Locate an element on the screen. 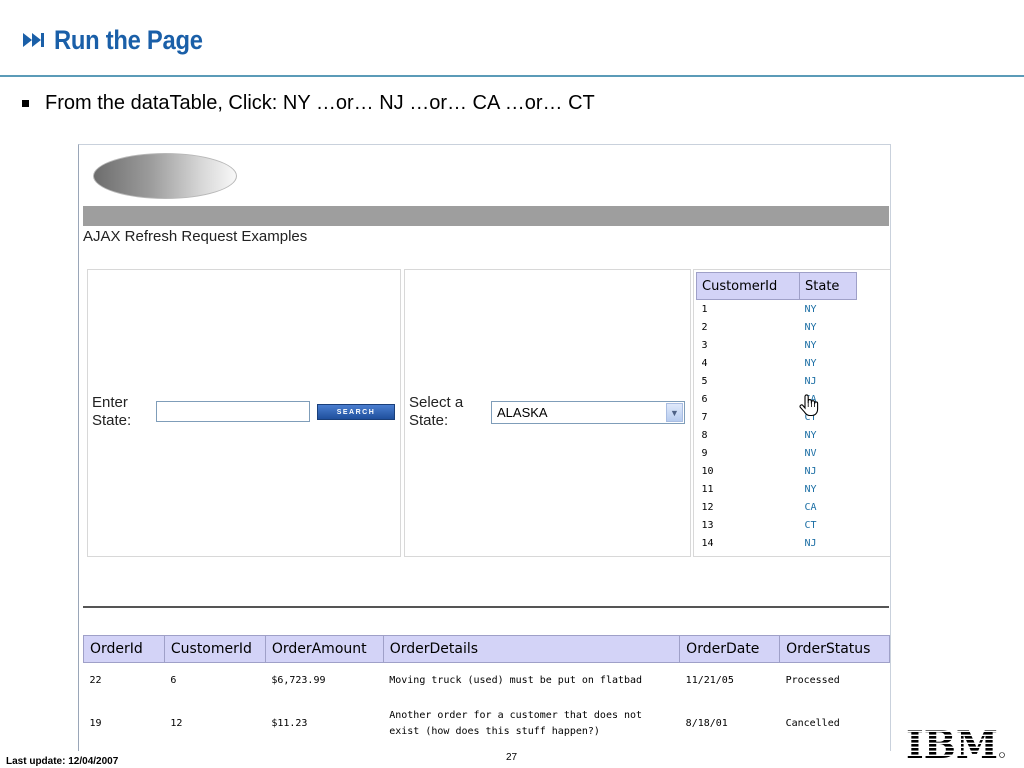 This screenshot has height=768, width=1024. app-logo-oval is located at coordinates (165, 176).